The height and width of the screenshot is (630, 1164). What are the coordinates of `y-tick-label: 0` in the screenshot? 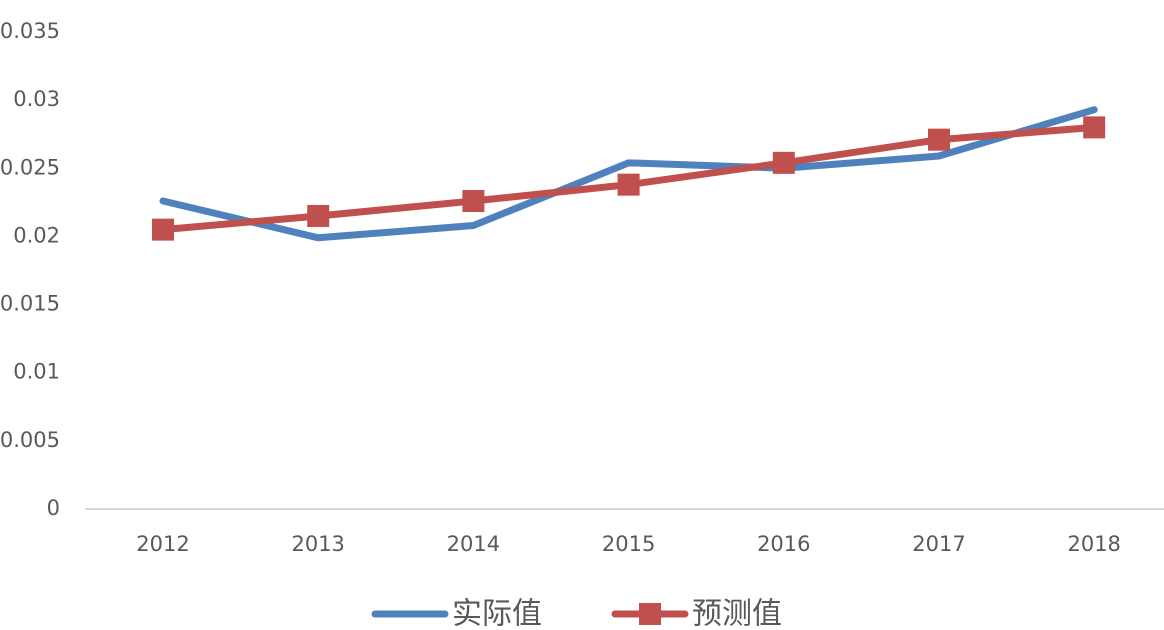 It's located at (53, 508).